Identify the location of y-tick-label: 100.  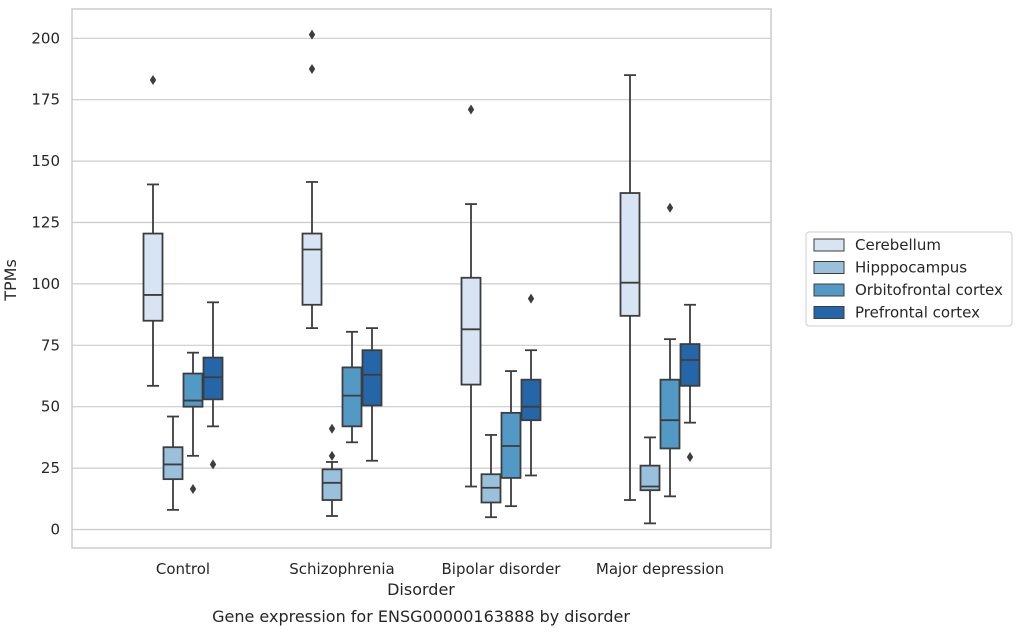
(45, 284).